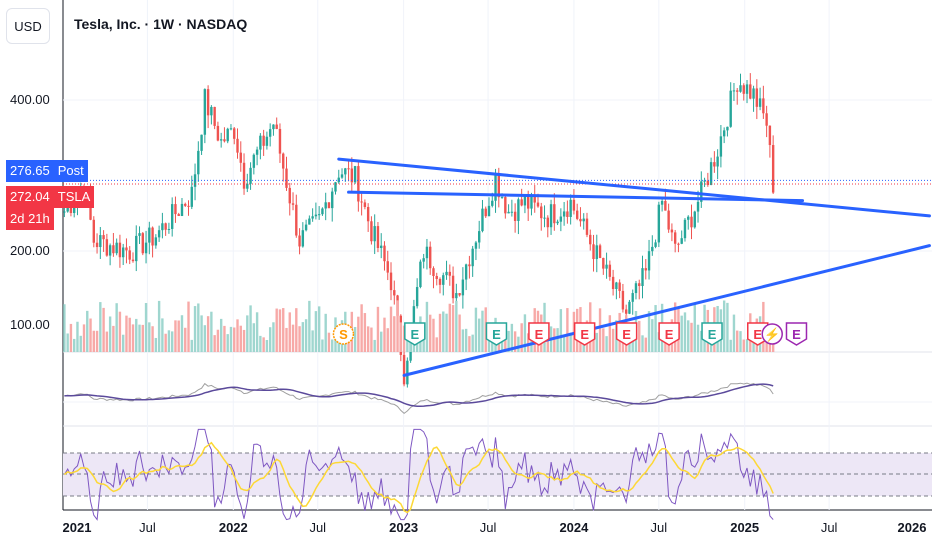 This screenshot has height=550, width=932. I want to click on trendline-horizontal-support, so click(576, 196).